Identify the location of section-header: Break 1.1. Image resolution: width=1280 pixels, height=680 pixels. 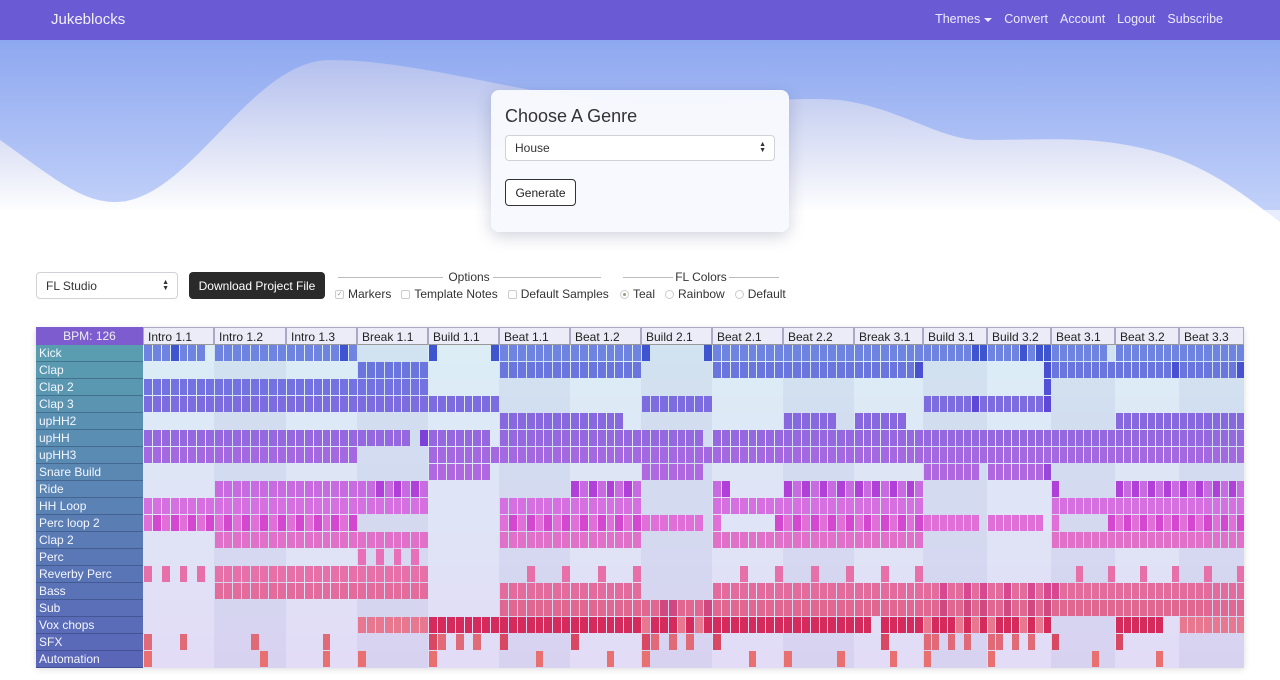
(392, 336).